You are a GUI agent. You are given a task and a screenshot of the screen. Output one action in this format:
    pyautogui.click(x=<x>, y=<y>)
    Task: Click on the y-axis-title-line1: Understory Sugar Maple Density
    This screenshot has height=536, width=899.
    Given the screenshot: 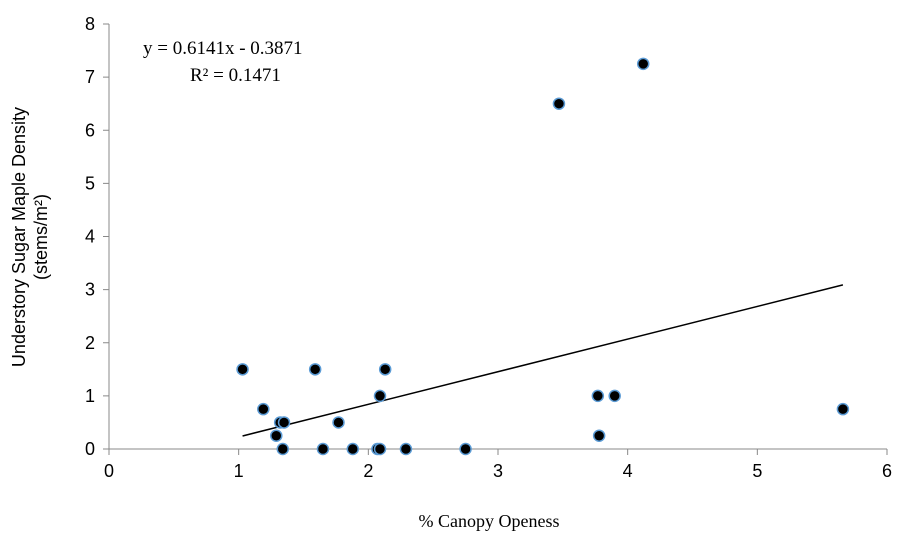 What is the action you would take?
    pyautogui.click(x=19, y=237)
    